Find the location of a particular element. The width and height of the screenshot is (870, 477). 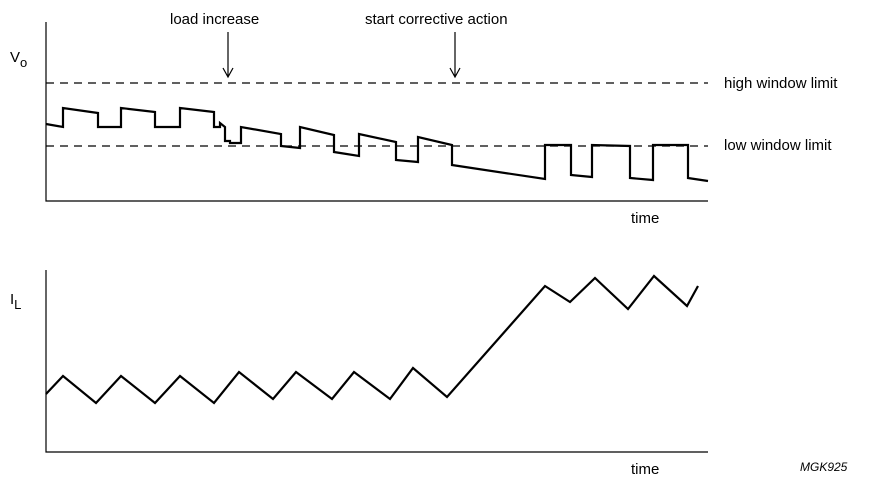

vo-label-sub: o is located at coordinates (23, 62).